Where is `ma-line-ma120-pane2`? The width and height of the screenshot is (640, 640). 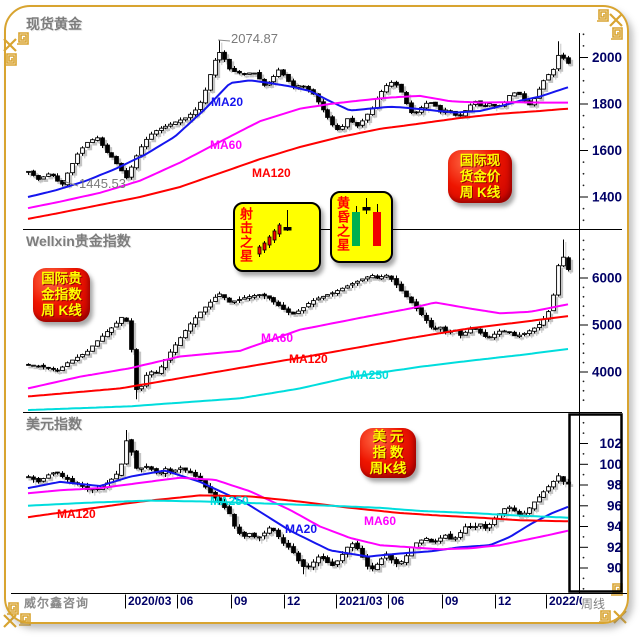
ma-line-ma120-pane2 is located at coordinates (298, 508).